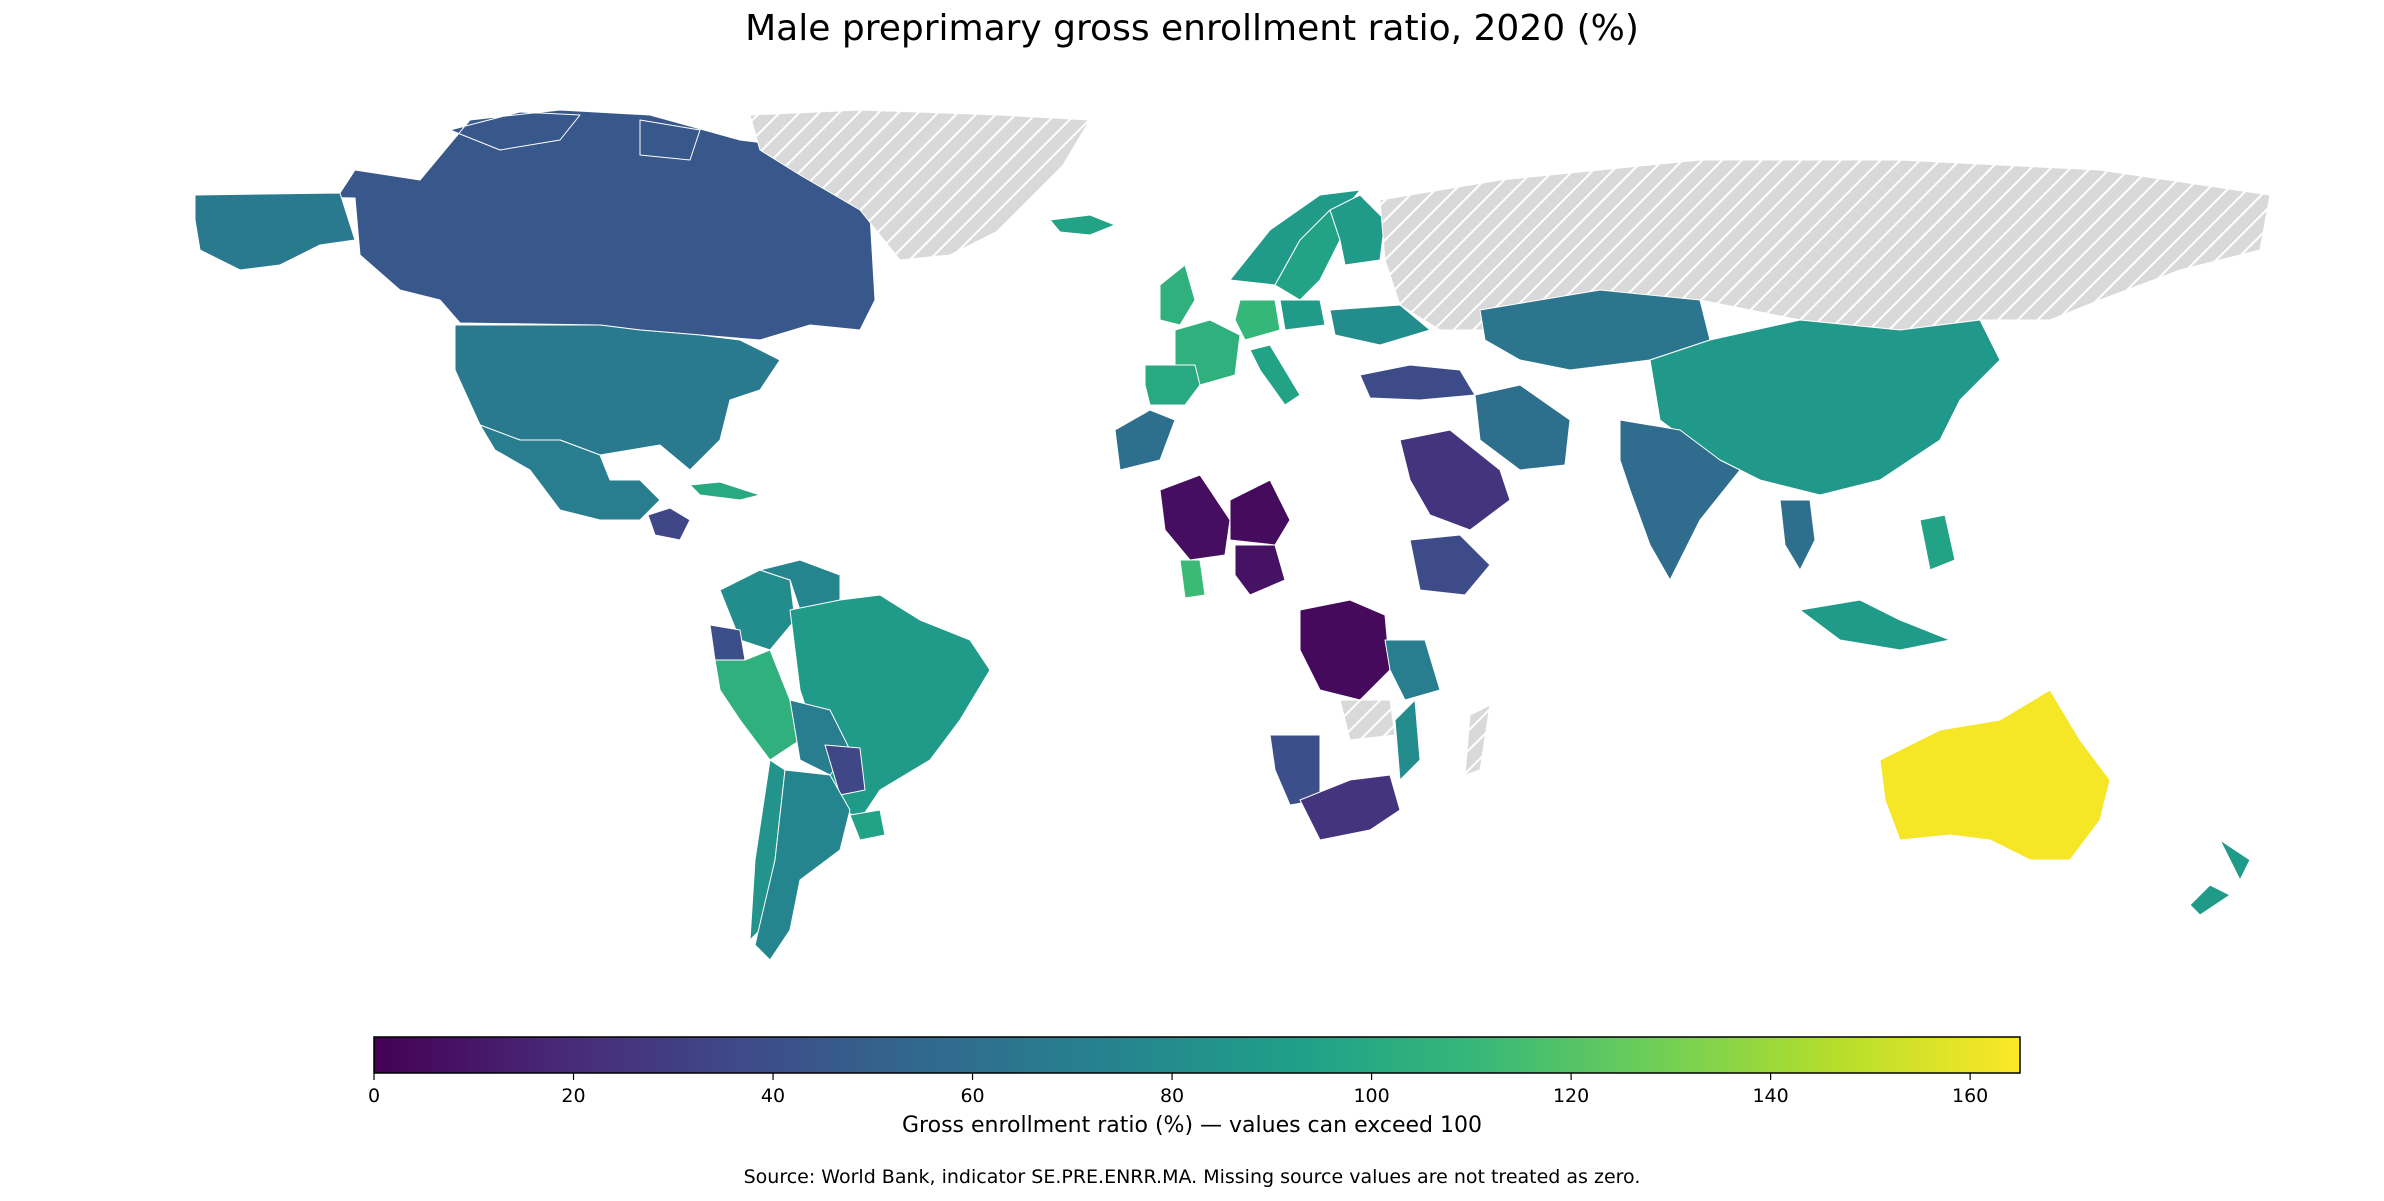 Image resolution: width=2384 pixels, height=1201 pixels. I want to click on colorbar-tick-label: 120, so click(1571, 1096).